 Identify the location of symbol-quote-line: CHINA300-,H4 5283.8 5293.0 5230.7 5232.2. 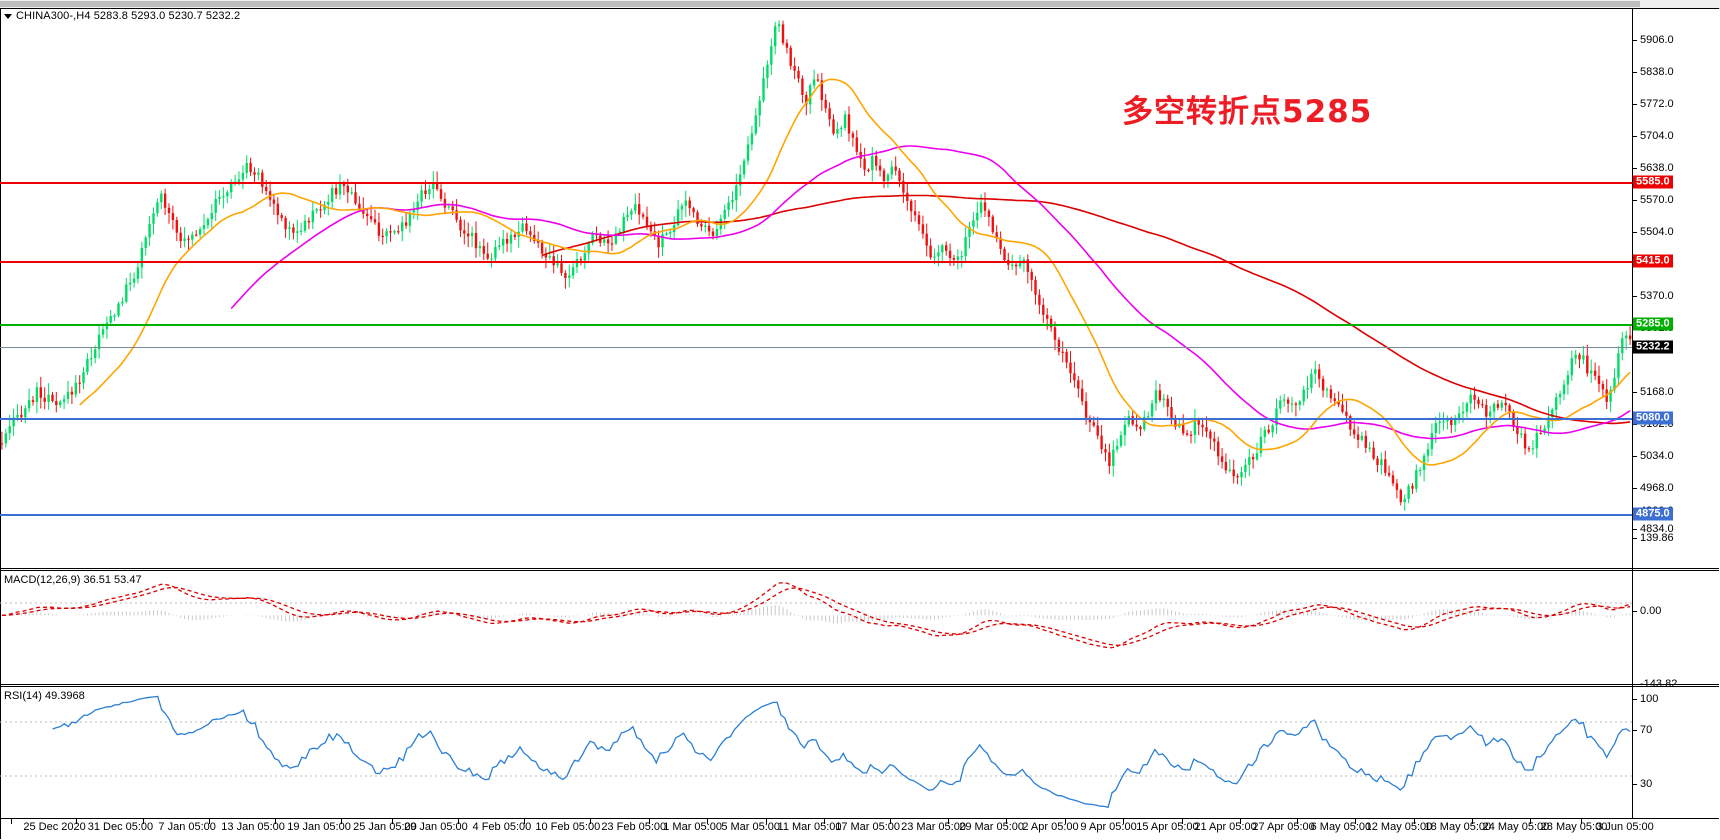
(122, 16).